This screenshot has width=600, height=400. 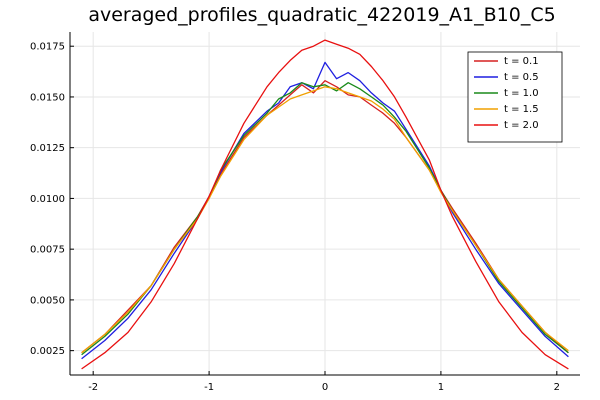 What do you see at coordinates (521, 109) in the screenshot?
I see `legend-label: t = 1.5` at bounding box center [521, 109].